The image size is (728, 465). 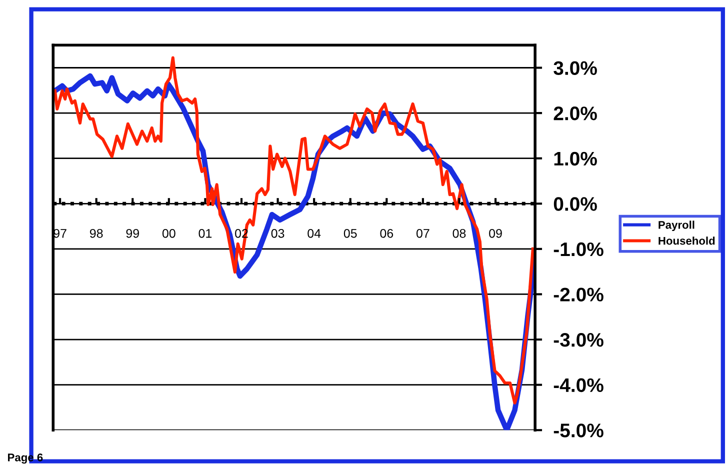 I want to click on legend-label: Payroll, so click(x=676, y=226).